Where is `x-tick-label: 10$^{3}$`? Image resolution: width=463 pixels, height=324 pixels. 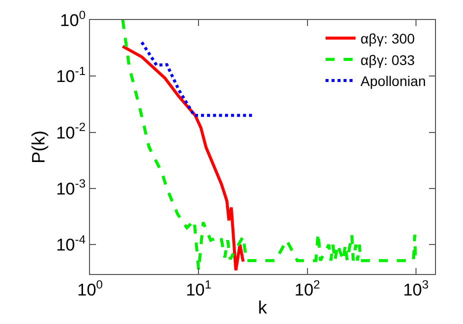 x-tick-label: 10$^{3}$ is located at coordinates (416, 288).